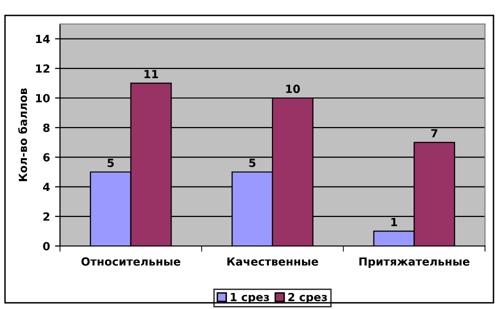  I want to click on data-label: 1, so click(394, 222).